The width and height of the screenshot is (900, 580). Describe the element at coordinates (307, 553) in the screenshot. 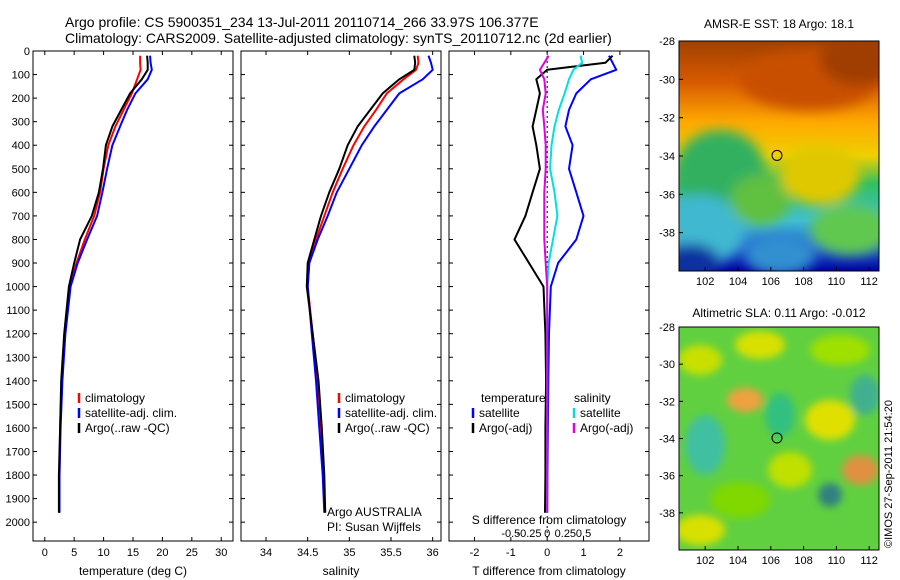

I see `x-tick-label: 34.5` at that location.